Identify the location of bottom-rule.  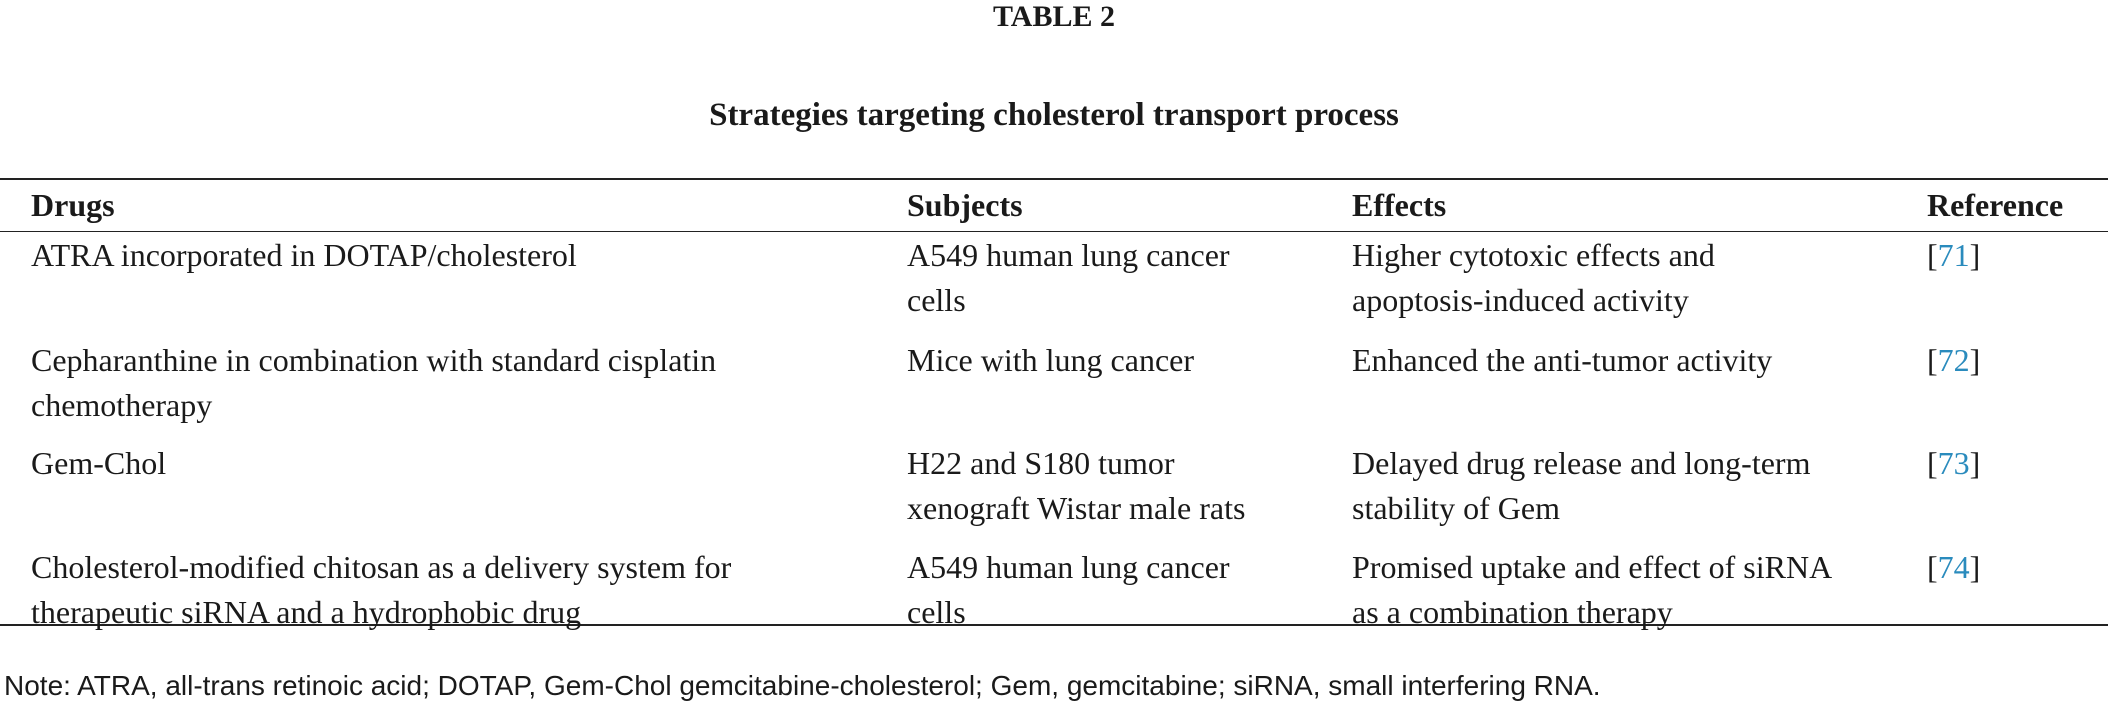
(1054, 625).